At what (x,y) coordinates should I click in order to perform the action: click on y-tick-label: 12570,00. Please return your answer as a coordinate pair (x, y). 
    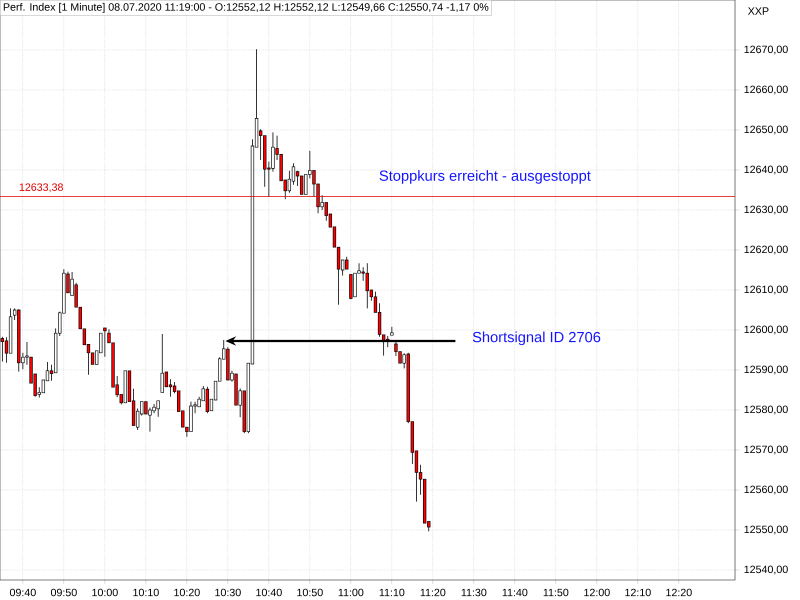
    Looking at the image, I should click on (766, 450).